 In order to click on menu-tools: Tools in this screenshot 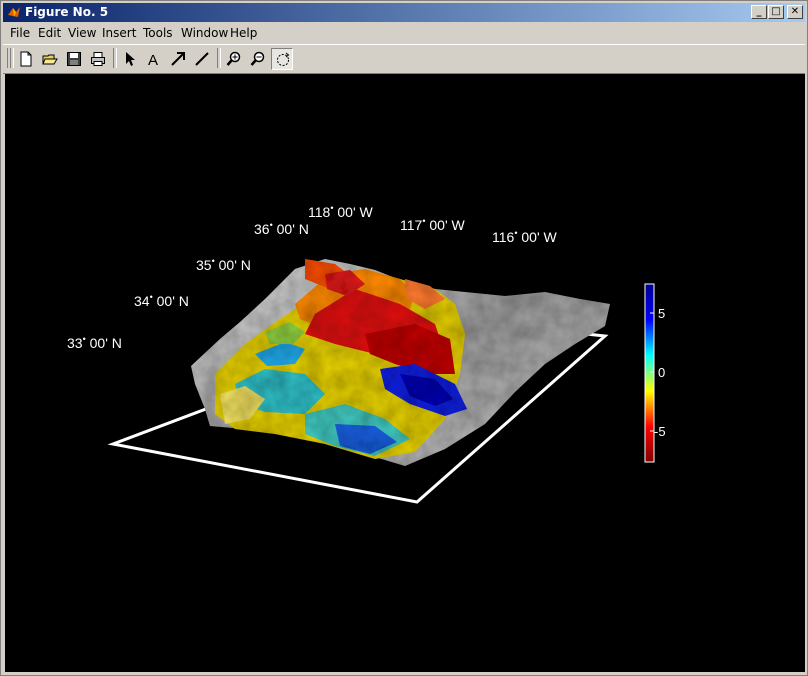, I will do `click(158, 33)`.